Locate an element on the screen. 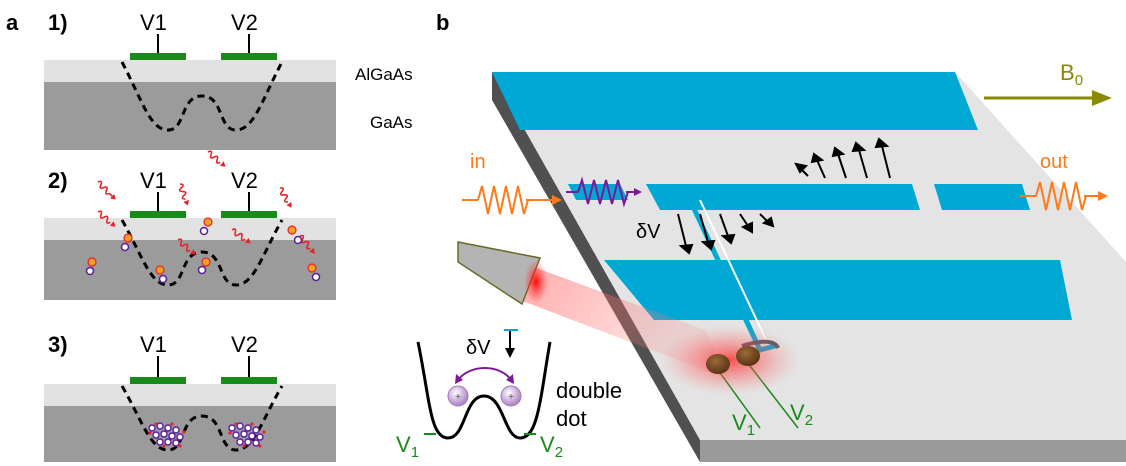 The height and width of the screenshot is (466, 1126). double-dot-inset: + + δV double dot V1 V2 is located at coordinates (509, 395).